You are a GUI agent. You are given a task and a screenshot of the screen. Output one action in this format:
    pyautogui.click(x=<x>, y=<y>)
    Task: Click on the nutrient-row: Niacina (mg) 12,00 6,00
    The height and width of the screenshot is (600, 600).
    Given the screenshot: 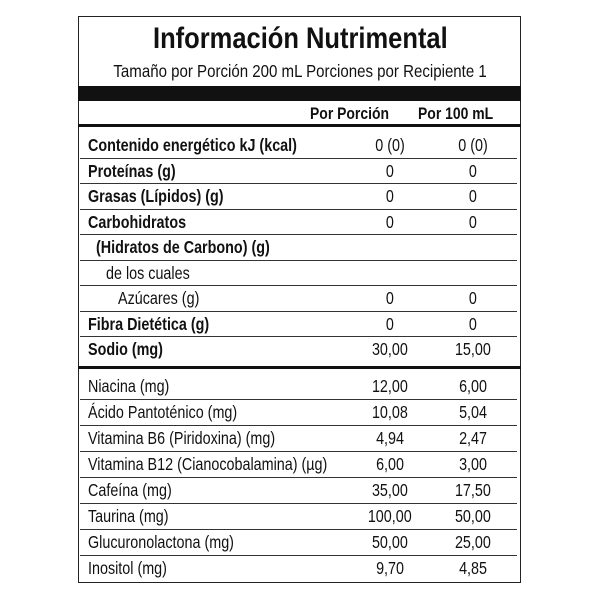 What is the action you would take?
    pyautogui.click(x=298, y=387)
    